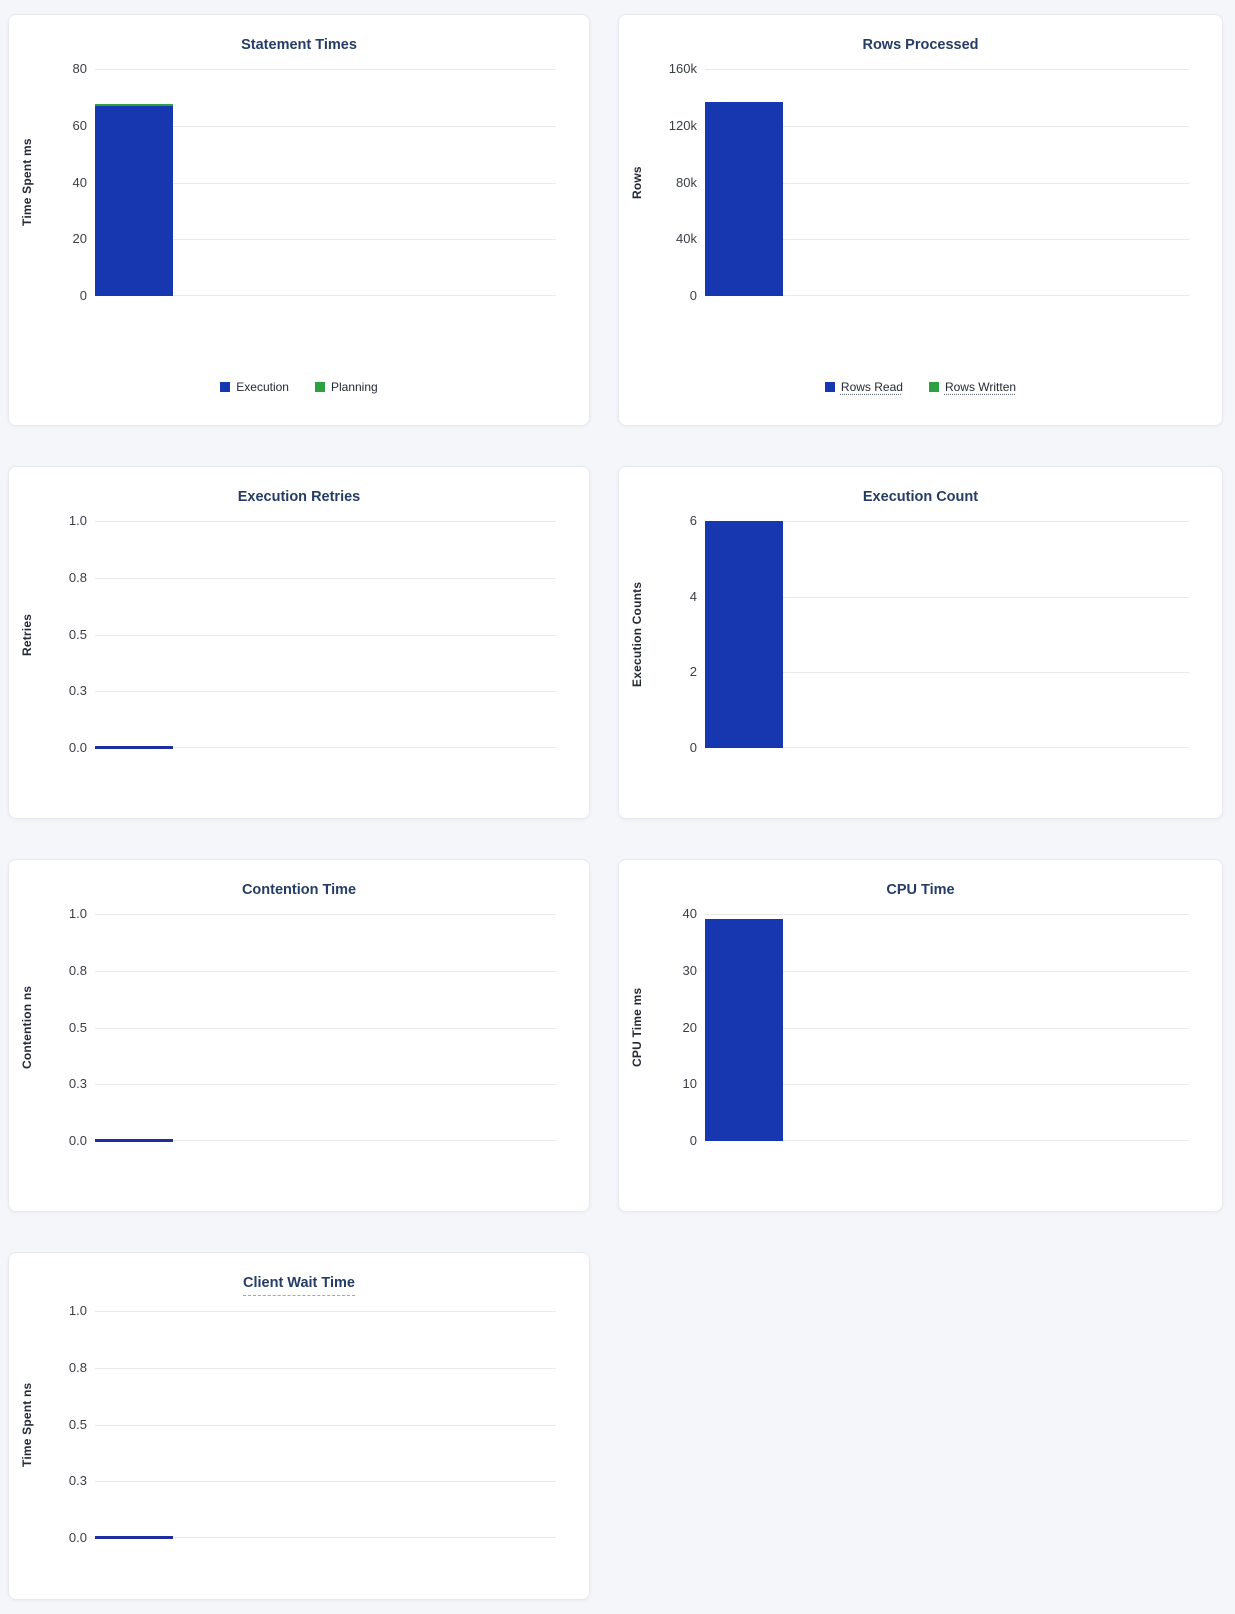 This screenshot has height=1614, width=1235. I want to click on chart-body: Time Spent ms 80 60 40 20 0, so click(299, 182).